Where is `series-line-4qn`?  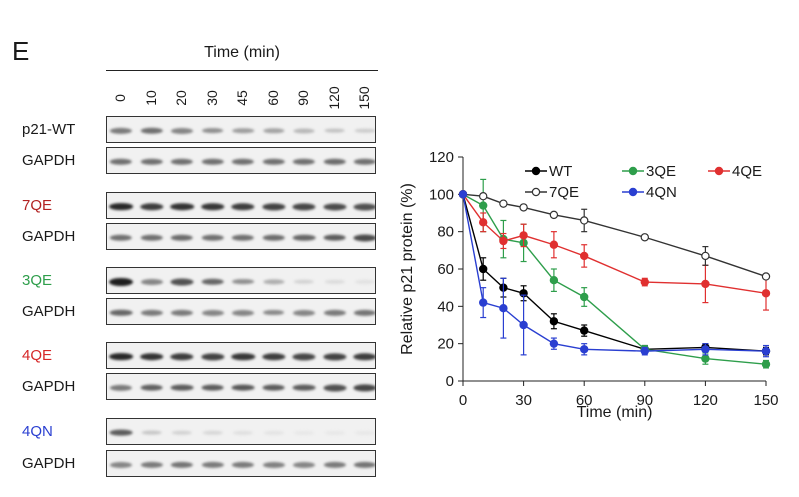 series-line-4qn is located at coordinates (614, 273).